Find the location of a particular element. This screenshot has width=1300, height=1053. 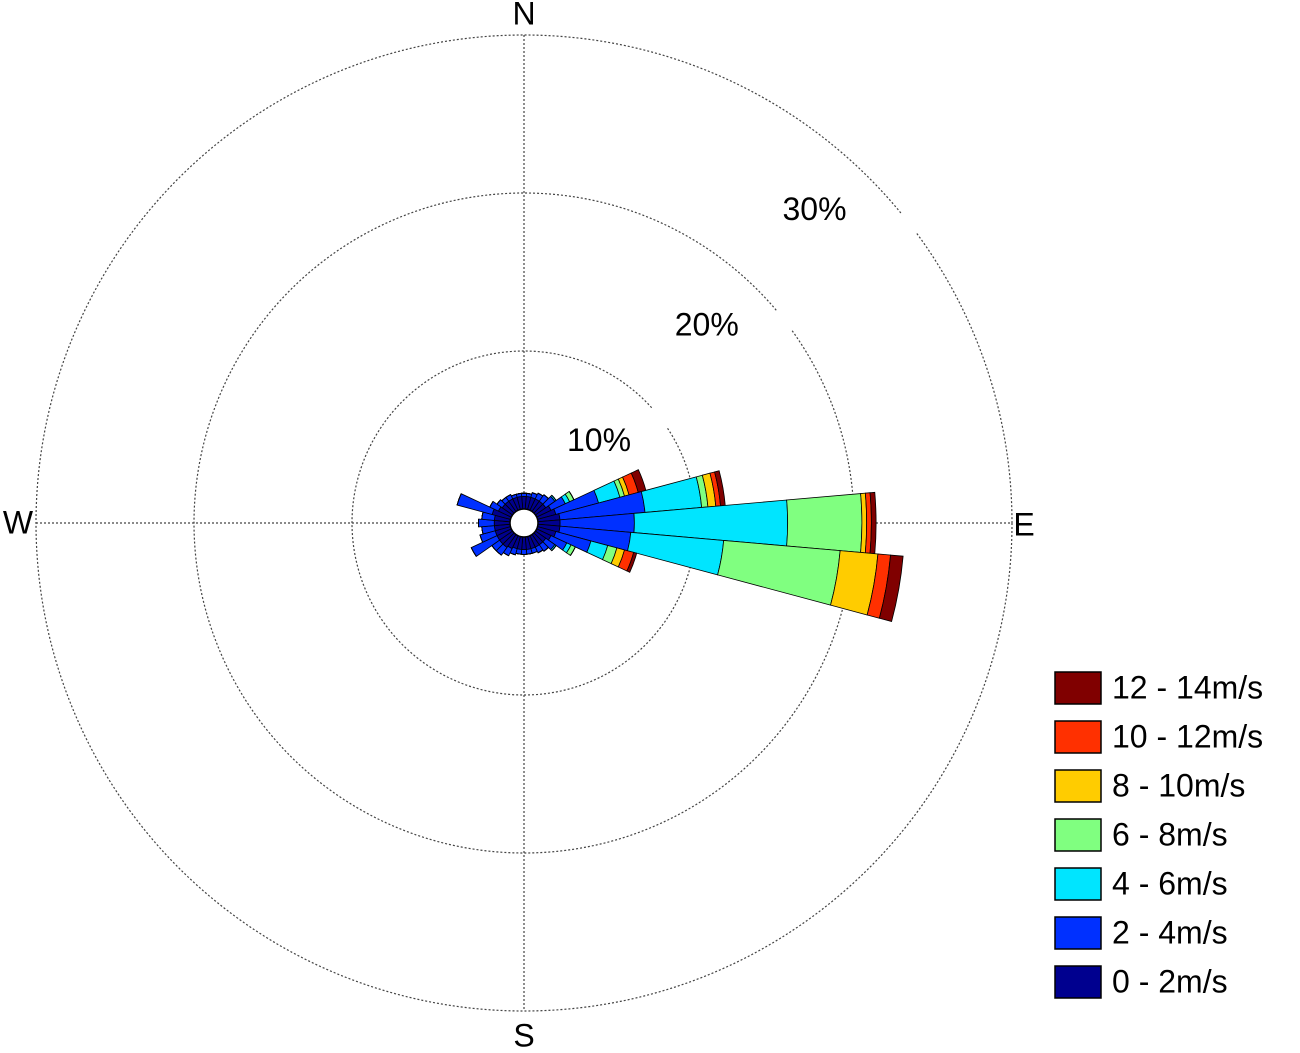

compass-label: S is located at coordinates (523, 1035).